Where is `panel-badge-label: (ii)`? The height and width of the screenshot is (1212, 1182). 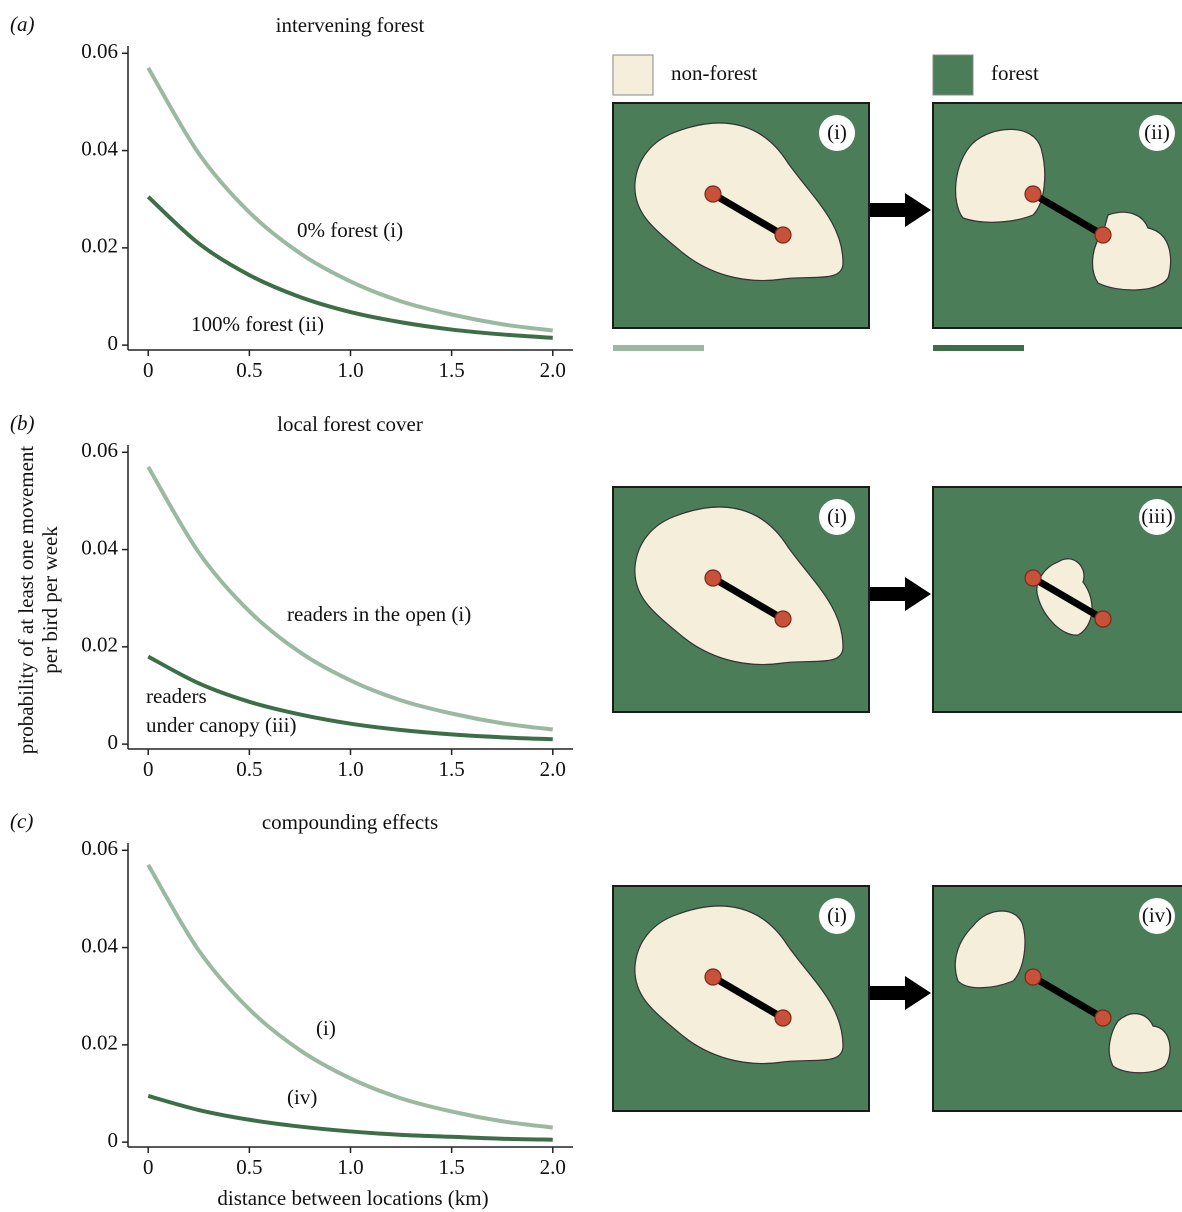
panel-badge-label: (ii) is located at coordinates (1157, 132).